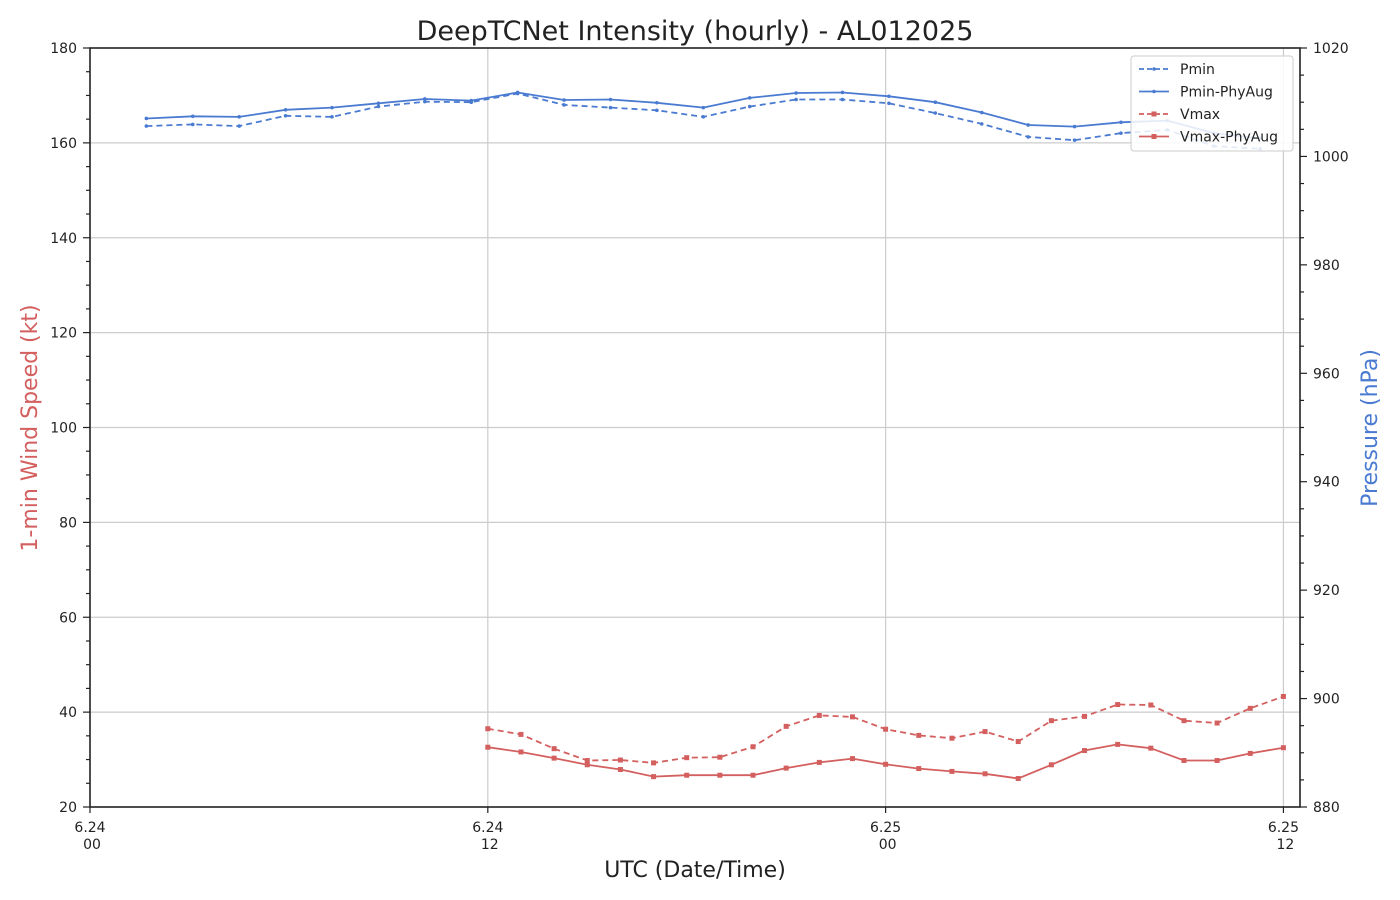  What do you see at coordinates (1212, 103) in the screenshot?
I see `legend-box` at bounding box center [1212, 103].